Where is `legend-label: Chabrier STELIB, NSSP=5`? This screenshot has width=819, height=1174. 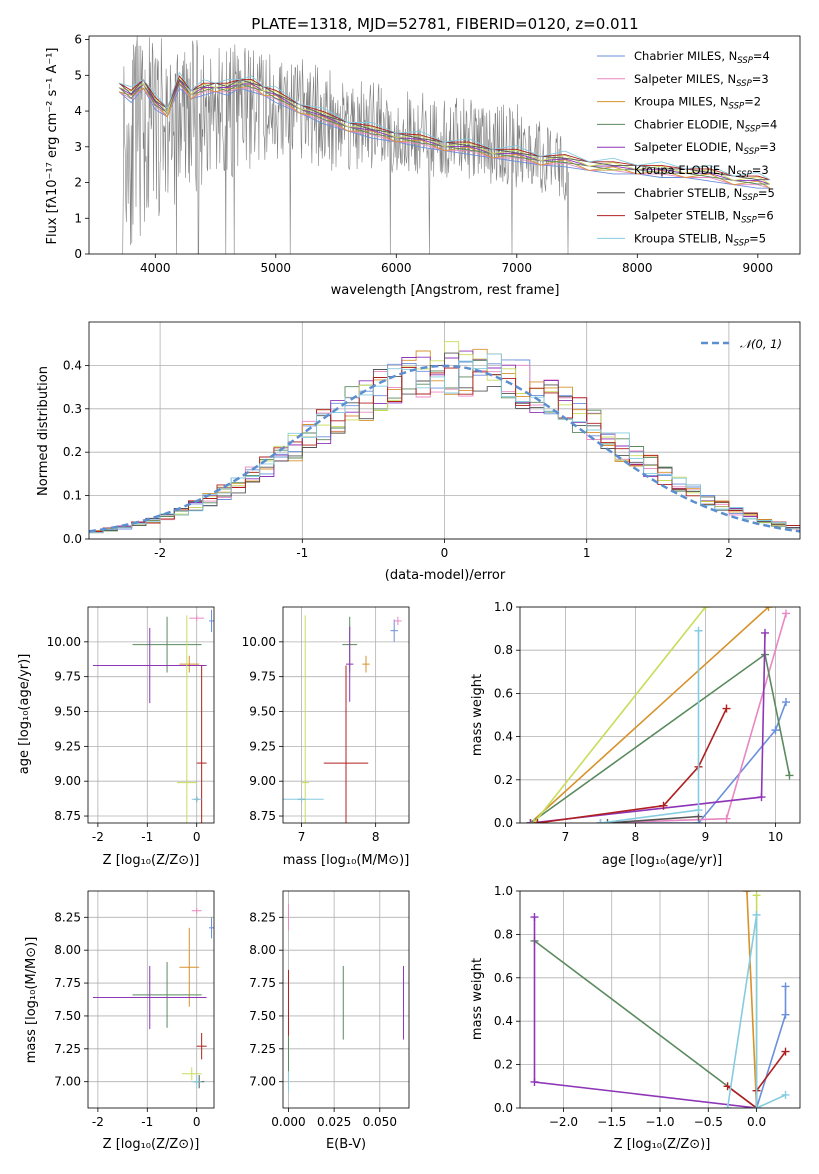
legend-label: Chabrier STELIB, NSSP=5 is located at coordinates (704, 194).